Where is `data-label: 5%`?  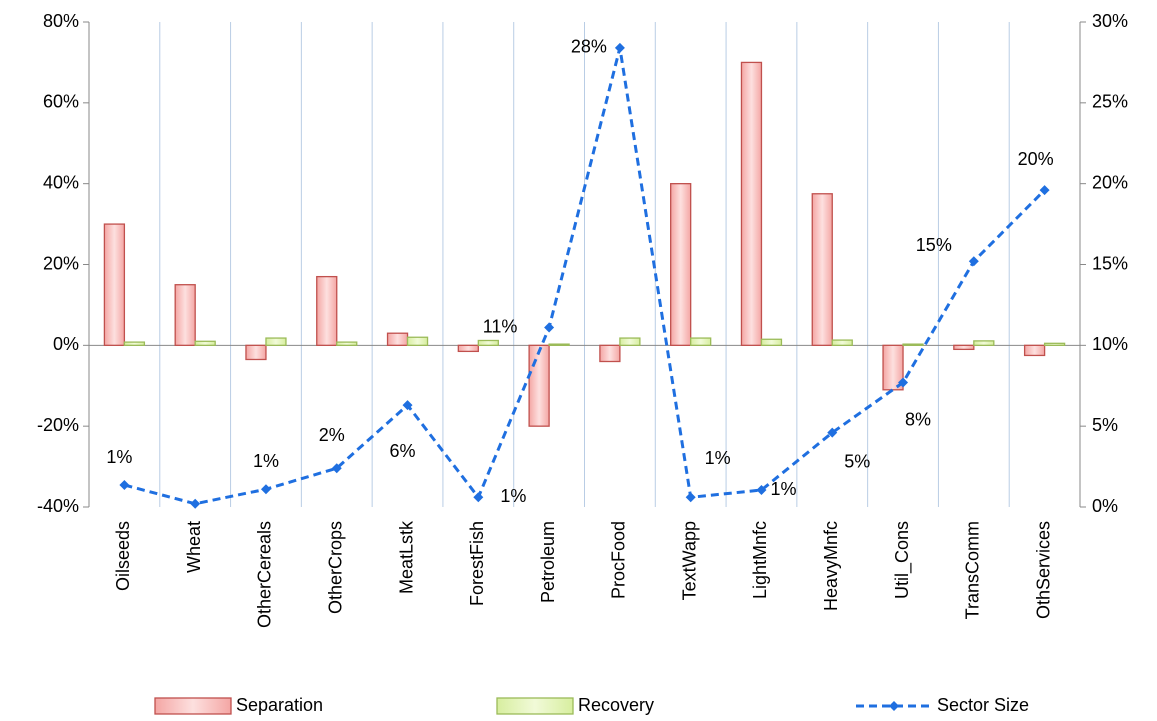
data-label: 5% is located at coordinates (857, 461).